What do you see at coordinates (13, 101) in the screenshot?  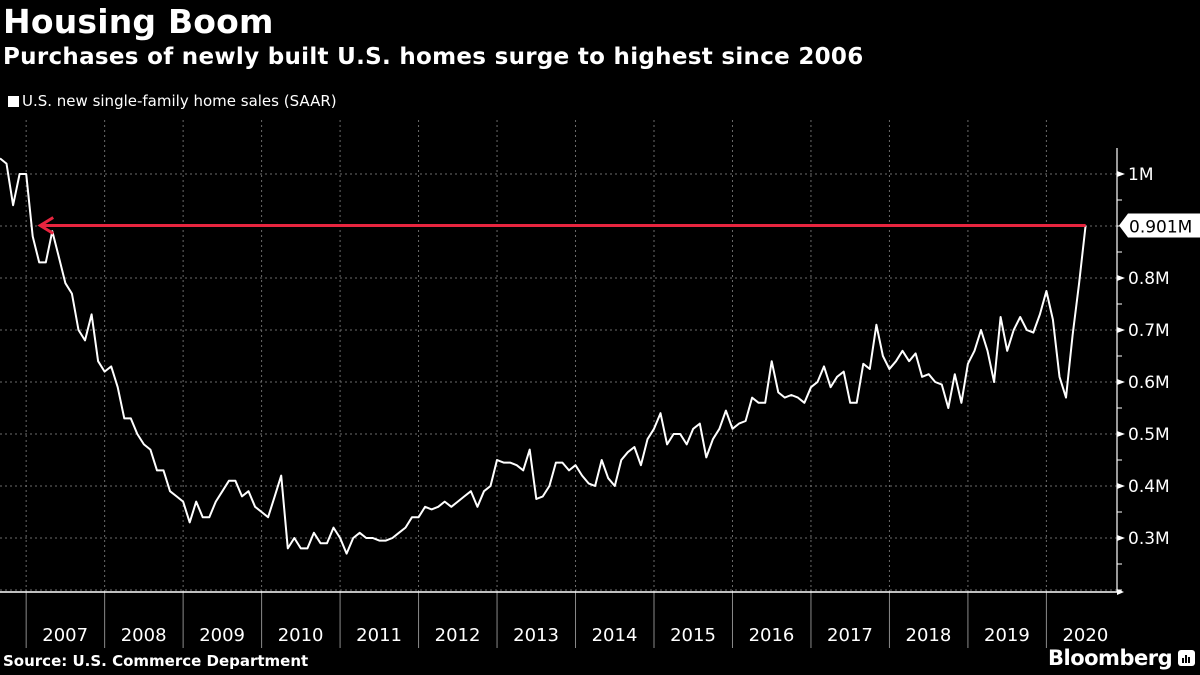 I see `legend-swatch` at bounding box center [13, 101].